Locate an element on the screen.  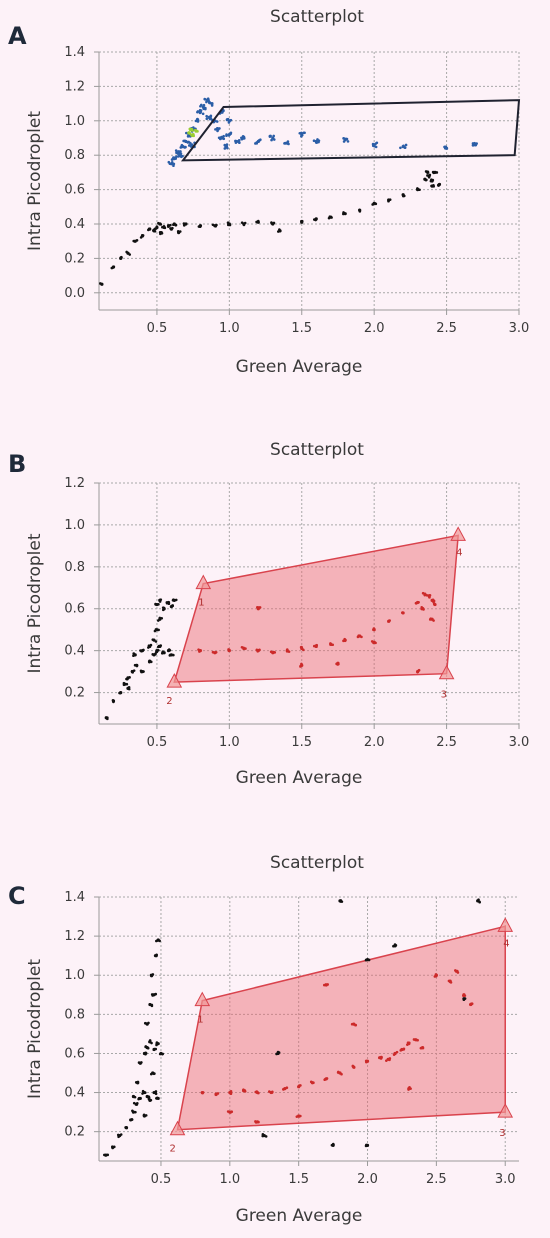
y-axis-label: Intra Picodroplet is located at coordinates (35, 603).